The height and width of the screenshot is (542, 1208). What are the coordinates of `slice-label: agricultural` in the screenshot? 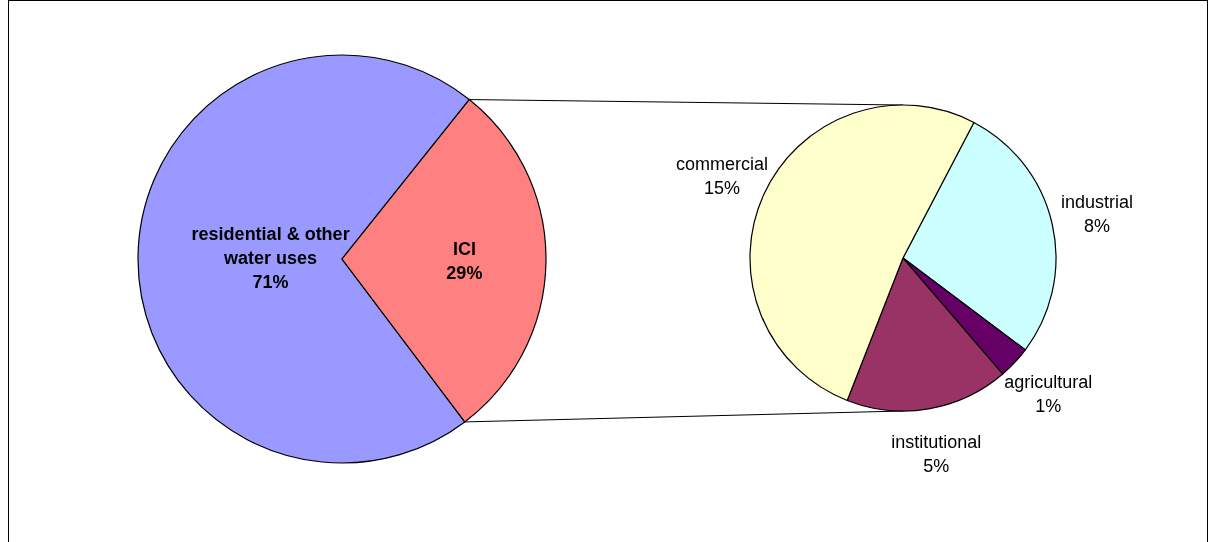 It's located at (1048, 381).